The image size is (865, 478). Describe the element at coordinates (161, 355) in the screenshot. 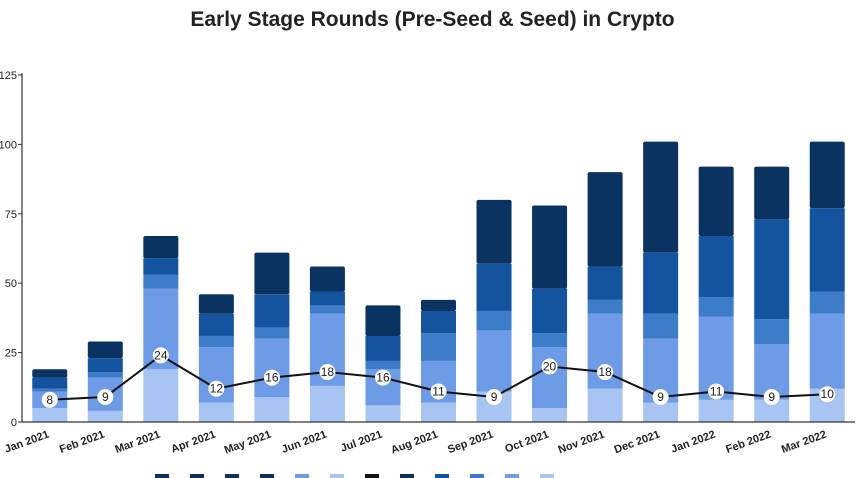

I see `line-data-label: 24` at that location.